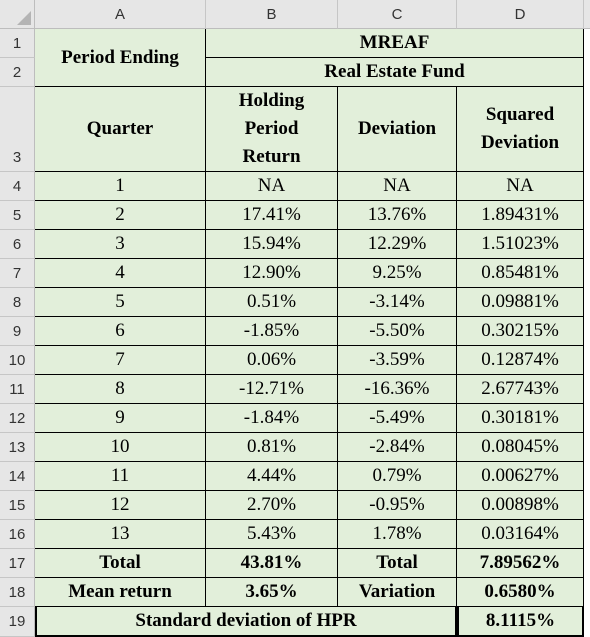 This screenshot has width=590, height=637. I want to click on row-header-17: 17, so click(17, 563).